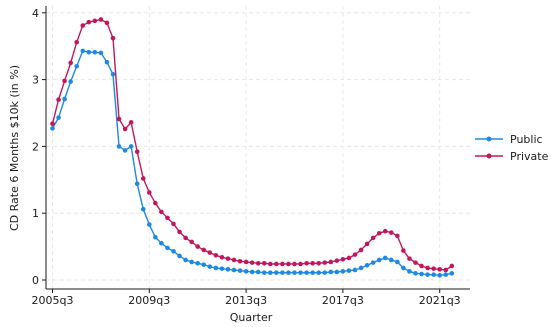 The width and height of the screenshot is (551, 327). I want to click on y-tick-label: 1, so click(35, 213).